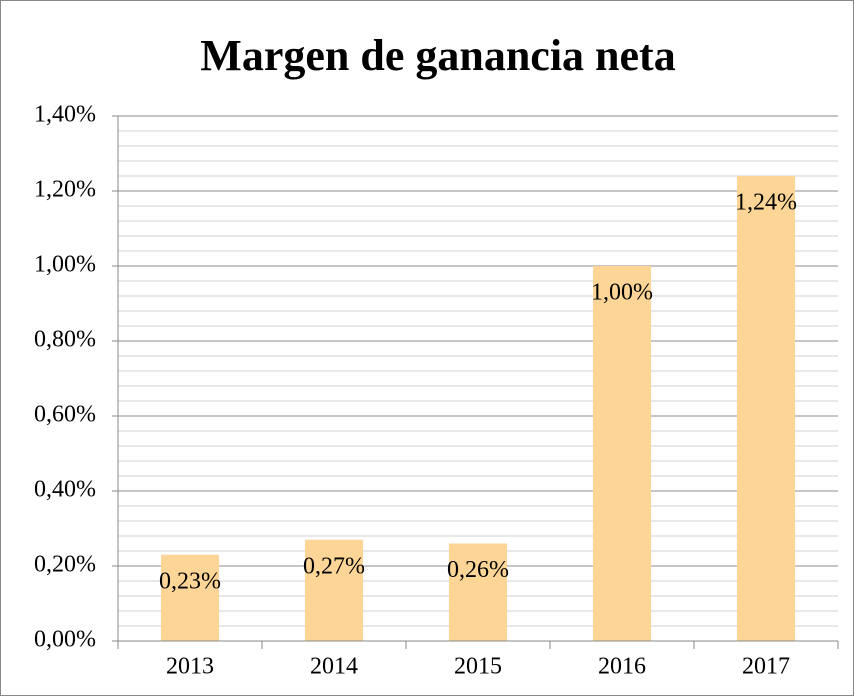 The width and height of the screenshot is (855, 697). Describe the element at coordinates (65, 415) in the screenshot. I see `y-tick-label: 0,60%` at that location.